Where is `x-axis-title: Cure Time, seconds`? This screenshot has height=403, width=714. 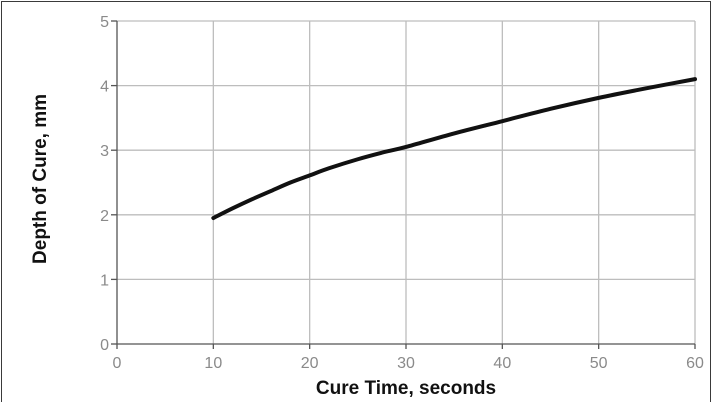 x-axis-title: Cure Time, seconds is located at coordinates (406, 388).